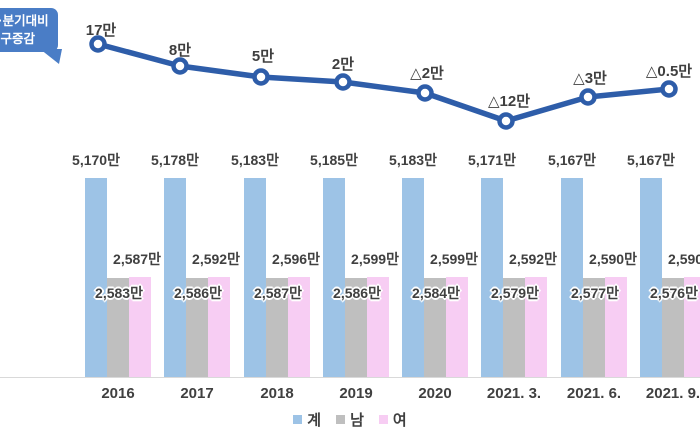 This screenshot has height=440, width=700. Describe the element at coordinates (277, 393) in the screenshot. I see `x-axis-label: 2018` at that location.